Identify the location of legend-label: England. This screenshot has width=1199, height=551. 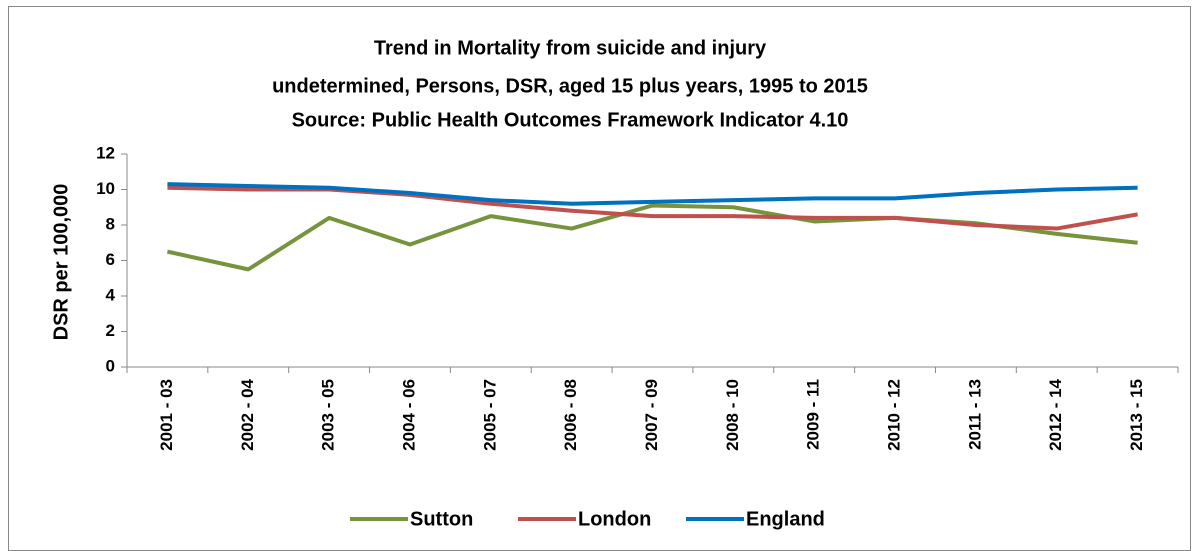
(785, 519).